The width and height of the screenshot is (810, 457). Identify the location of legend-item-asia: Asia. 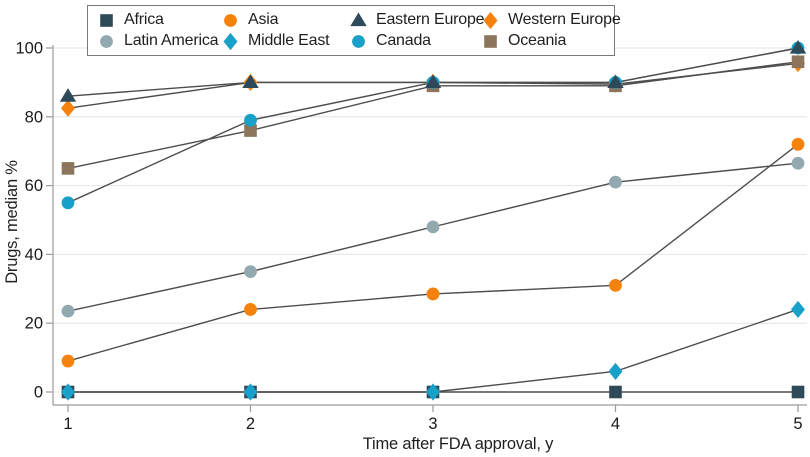
(286, 20).